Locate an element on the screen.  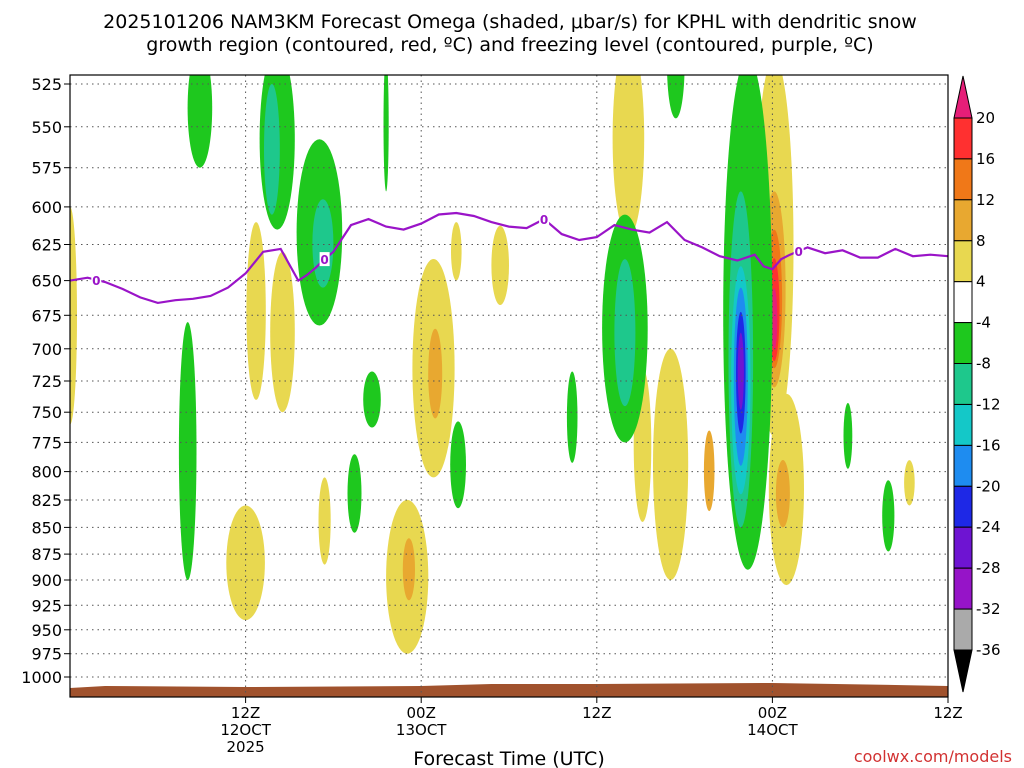
colorbar-label-8: -16 is located at coordinates (988, 445).